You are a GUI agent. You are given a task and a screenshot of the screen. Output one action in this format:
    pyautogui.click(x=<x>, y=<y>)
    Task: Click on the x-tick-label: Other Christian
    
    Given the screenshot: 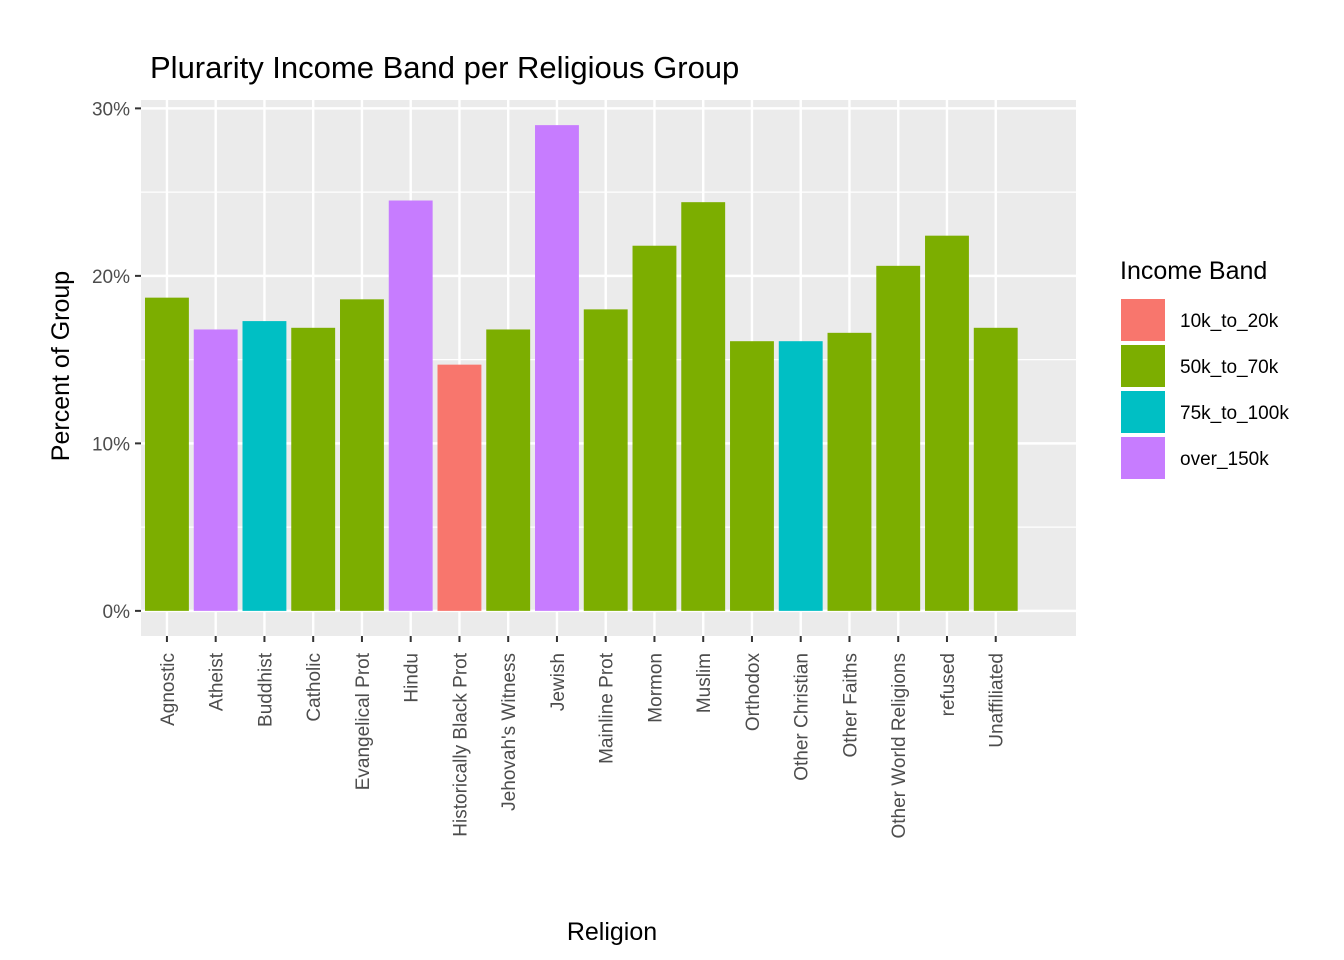 What is the action you would take?
    pyautogui.click(x=802, y=717)
    